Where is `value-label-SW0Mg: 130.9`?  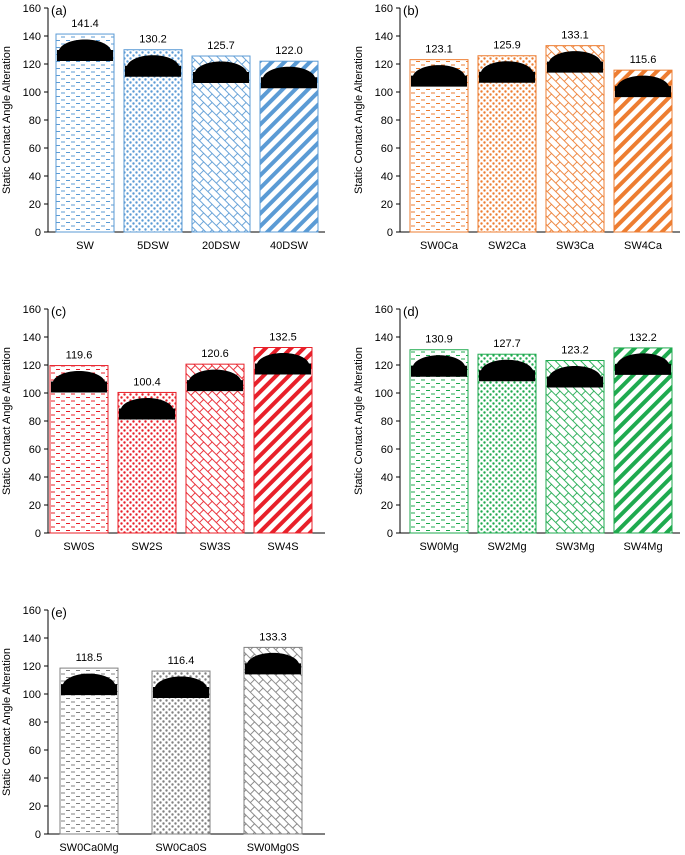
value-label-SW0Mg: 130.9 is located at coordinates (439, 340).